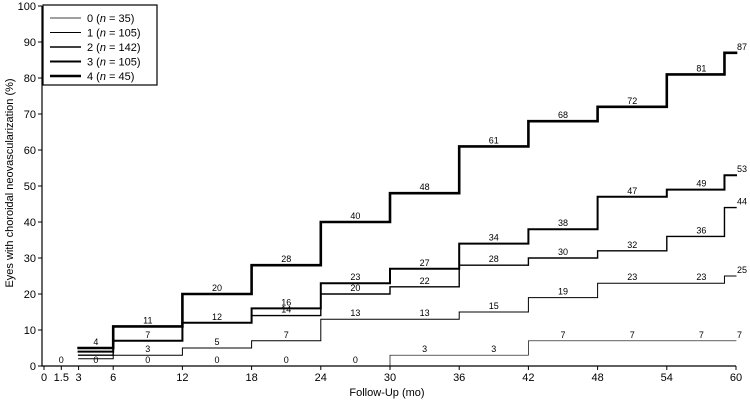 The height and width of the screenshot is (401, 750). What do you see at coordinates (30, 223) in the screenshot?
I see `y-tick-label: 40` at bounding box center [30, 223].